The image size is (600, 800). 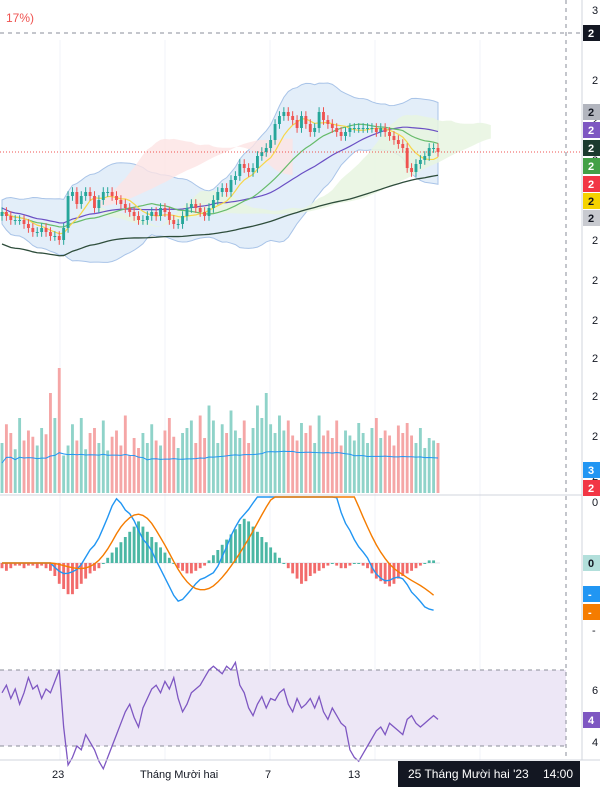 What do you see at coordinates (220, 457) in the screenshot?
I see `volume-ma-line` at bounding box center [220, 457].